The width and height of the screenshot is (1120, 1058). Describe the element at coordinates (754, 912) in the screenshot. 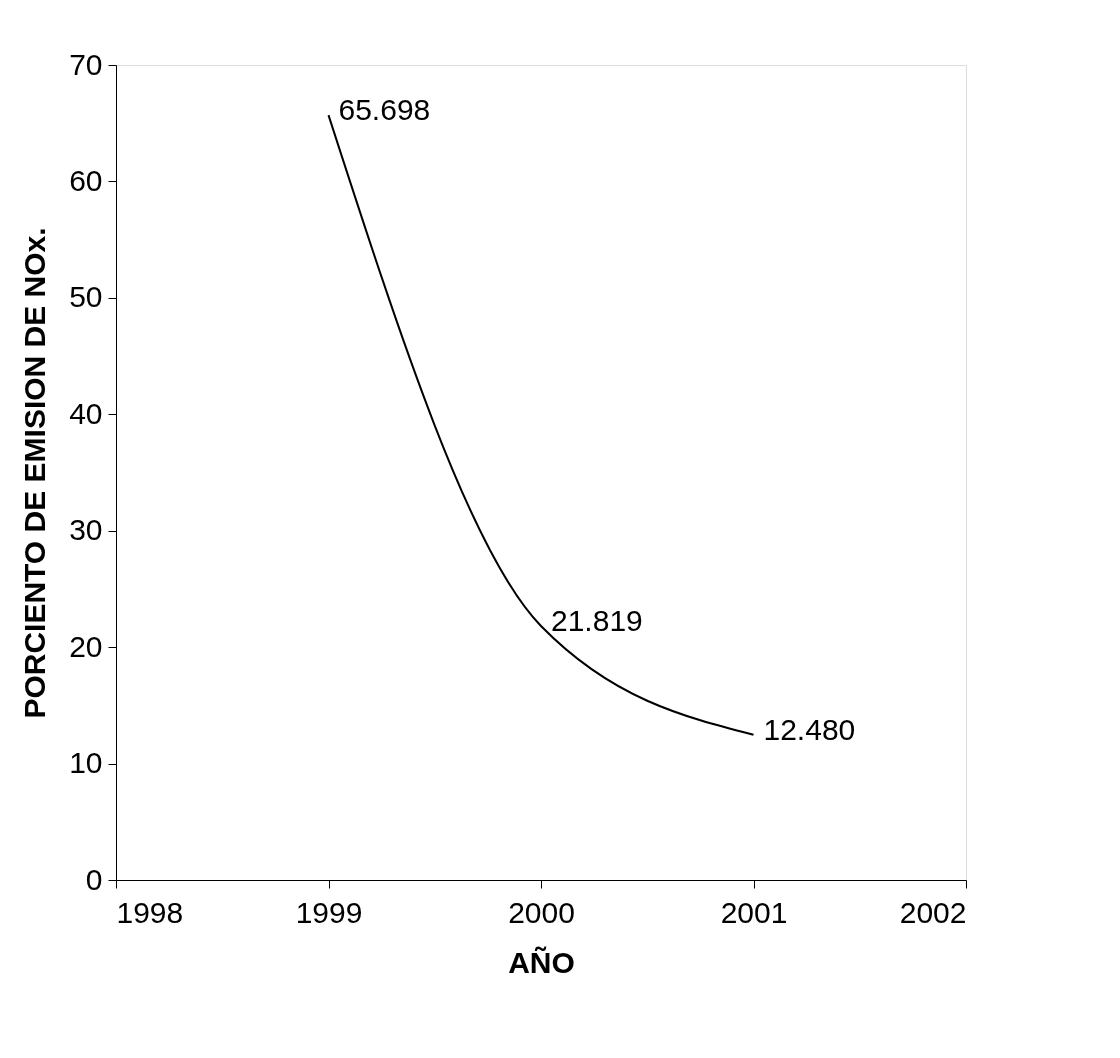

I see `x-tick-label: 2001` at that location.